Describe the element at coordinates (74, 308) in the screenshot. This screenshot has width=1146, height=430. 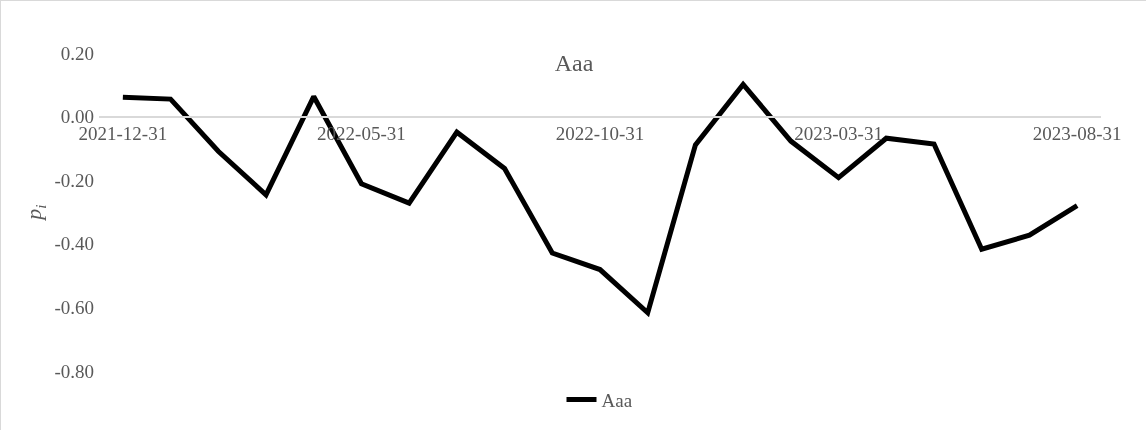
I see `y-tick-label: -0.60` at that location.